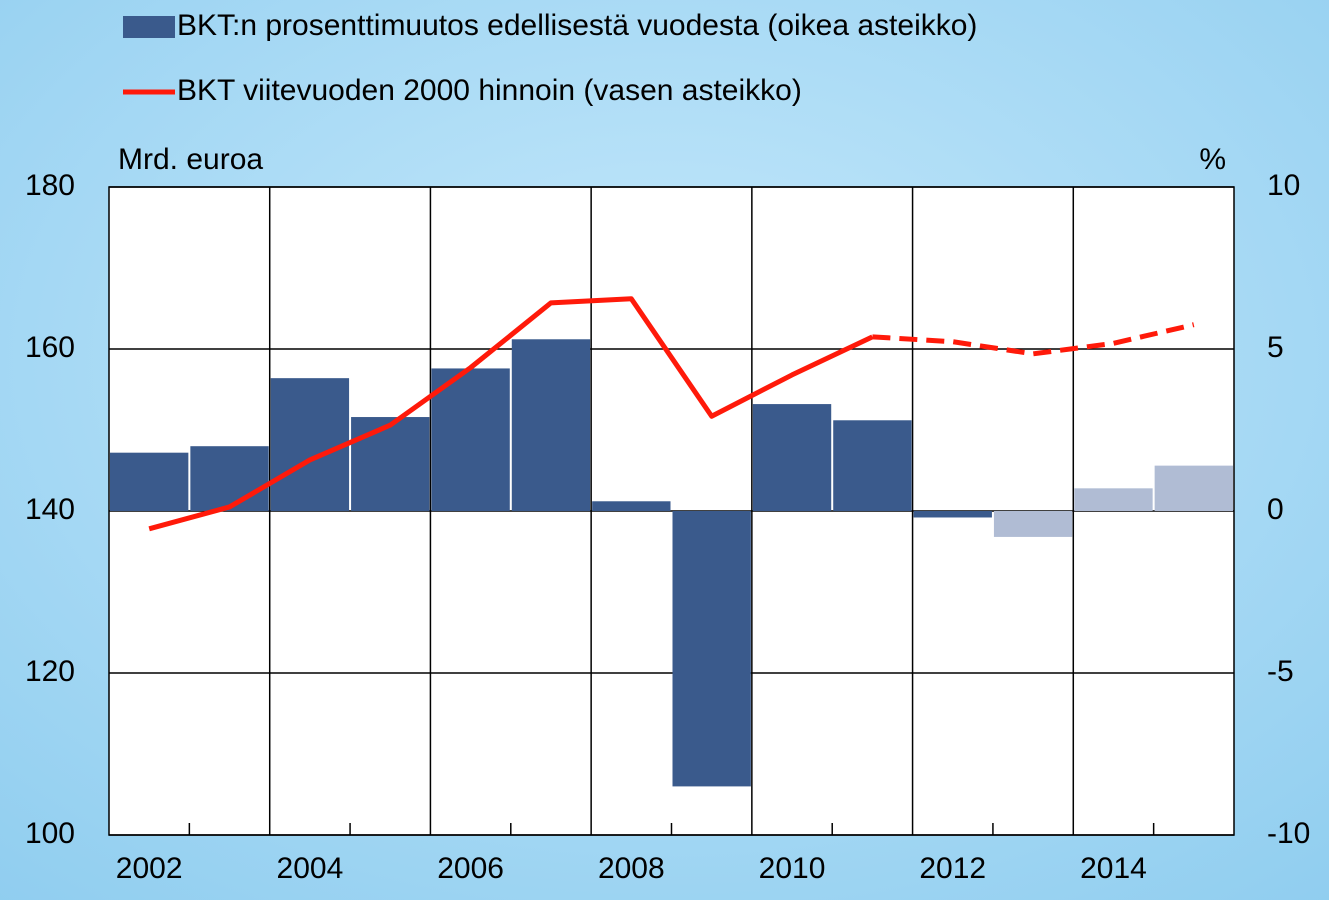 This screenshot has width=1329, height=900. I want to click on y-tick-label: 100, so click(50, 833).